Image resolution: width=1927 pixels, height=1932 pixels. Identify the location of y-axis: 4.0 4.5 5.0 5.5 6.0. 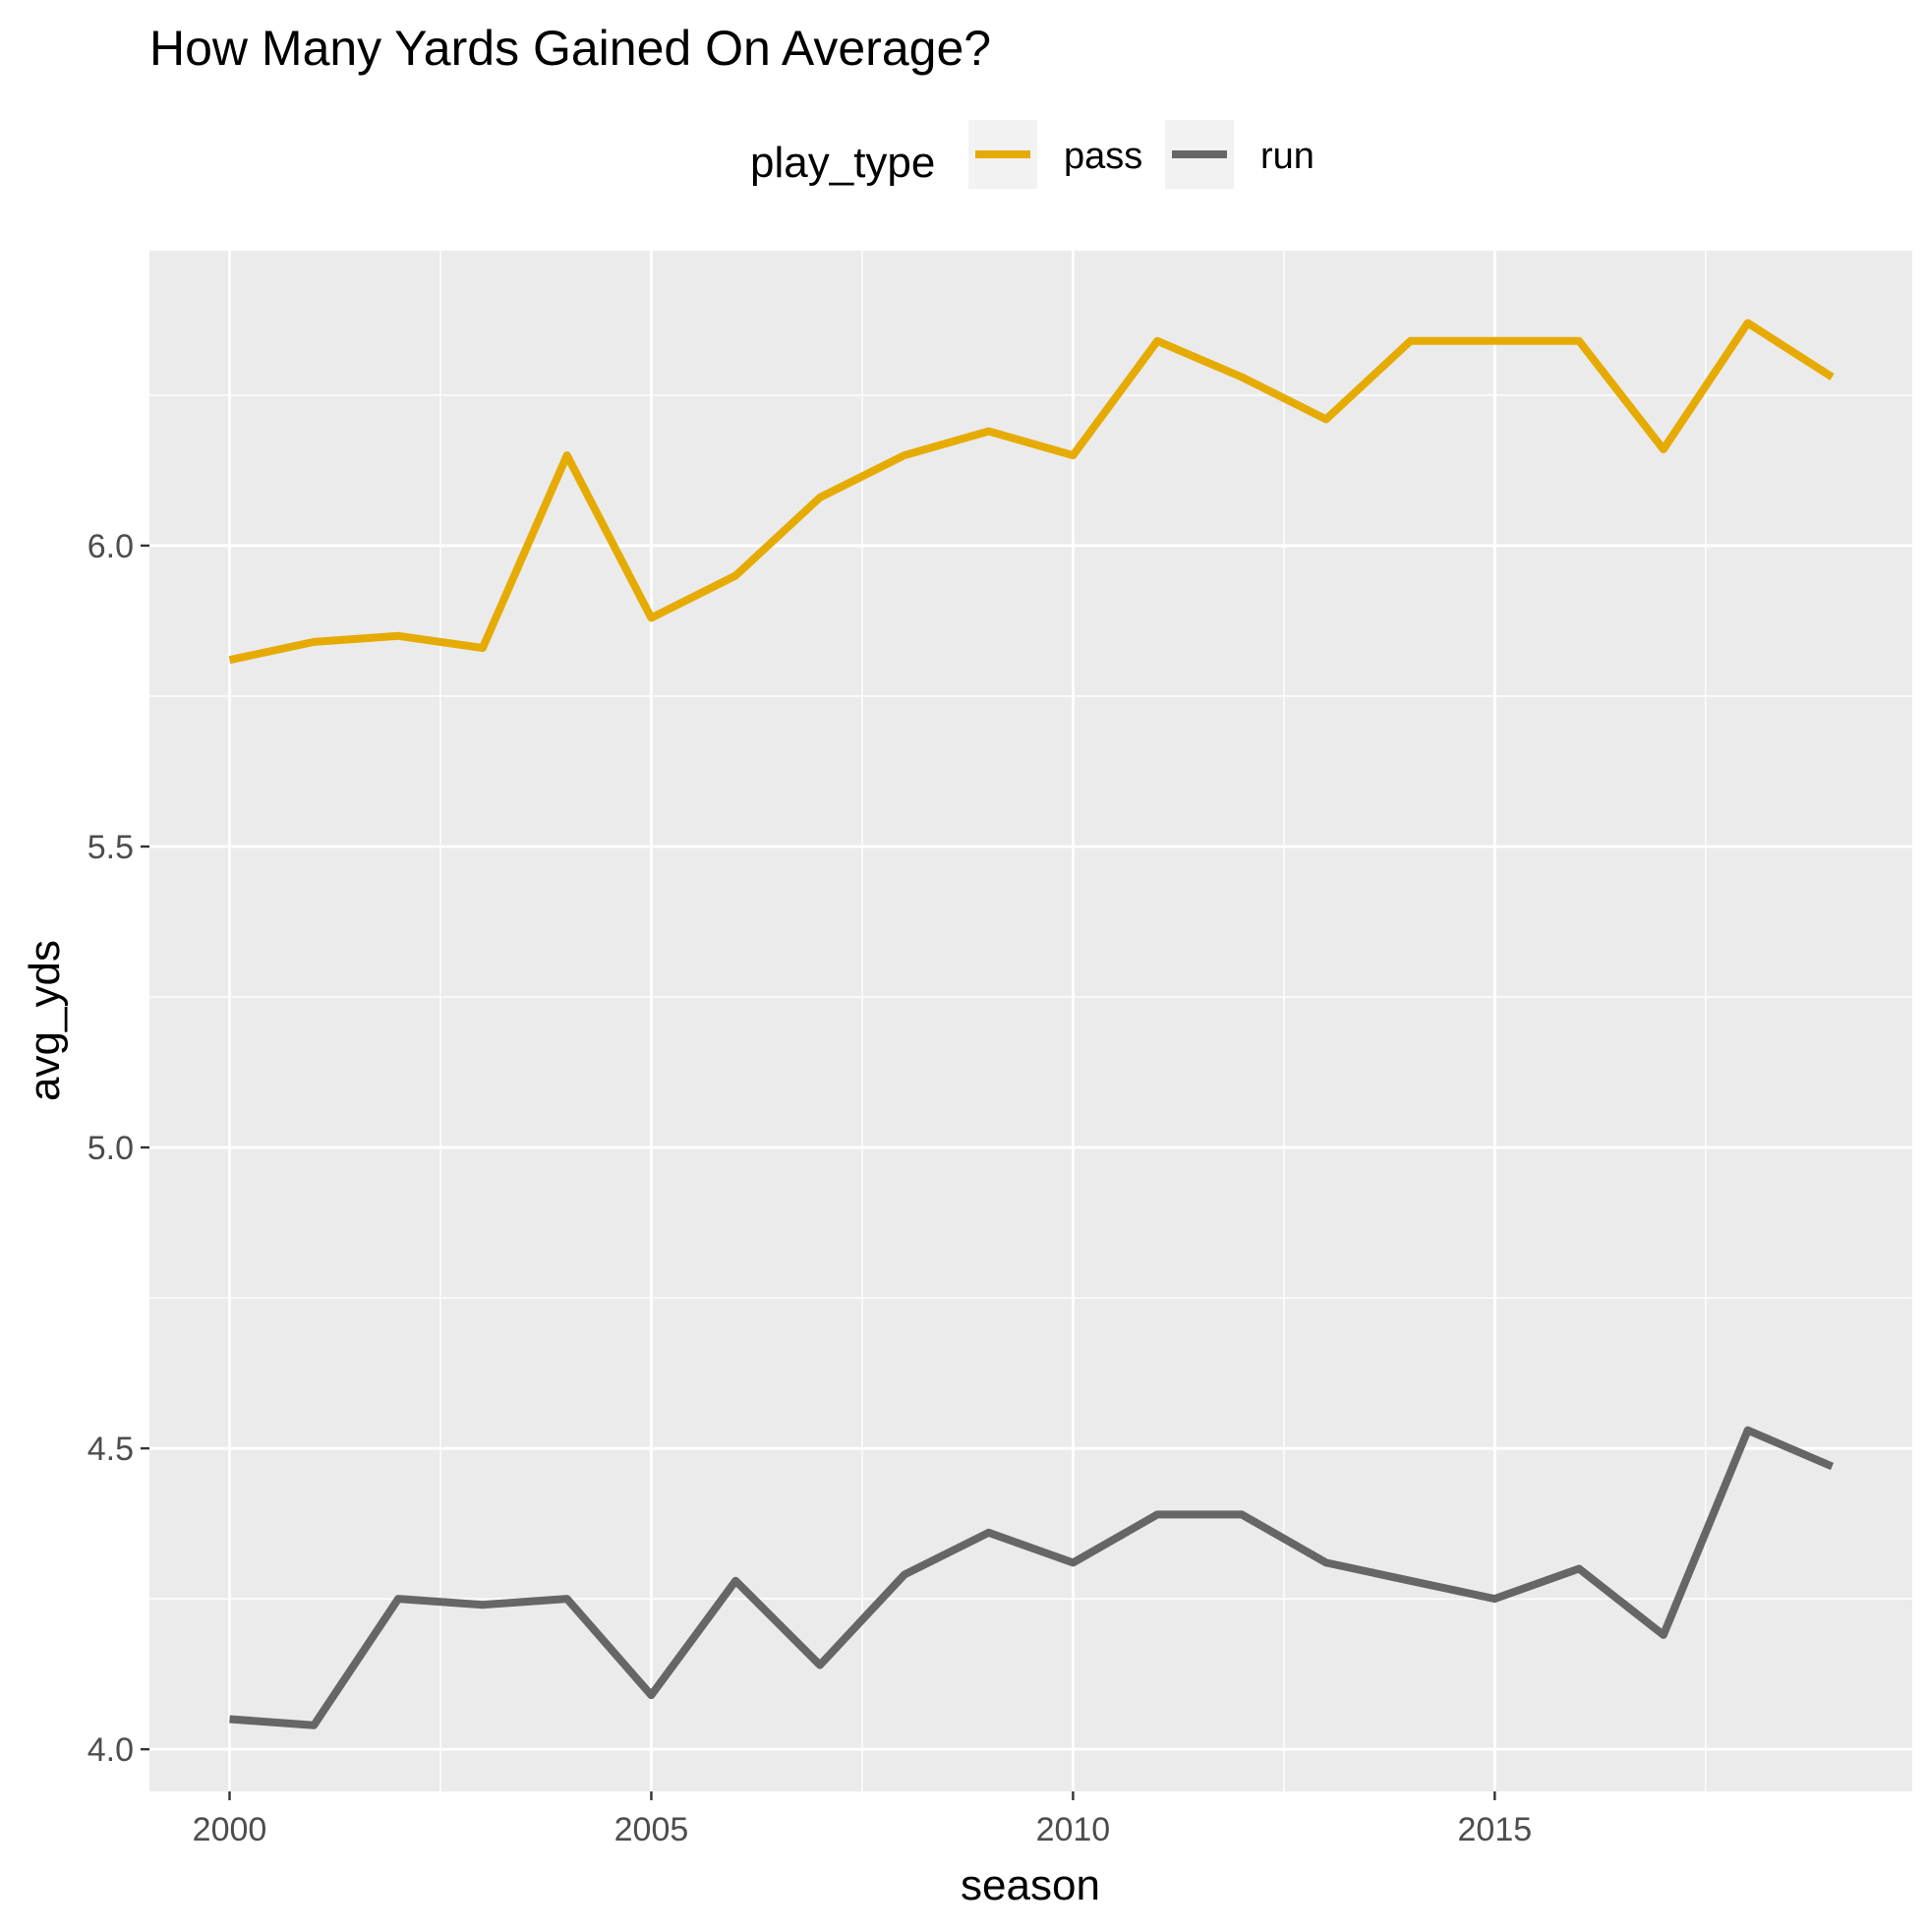
(118, 1148).